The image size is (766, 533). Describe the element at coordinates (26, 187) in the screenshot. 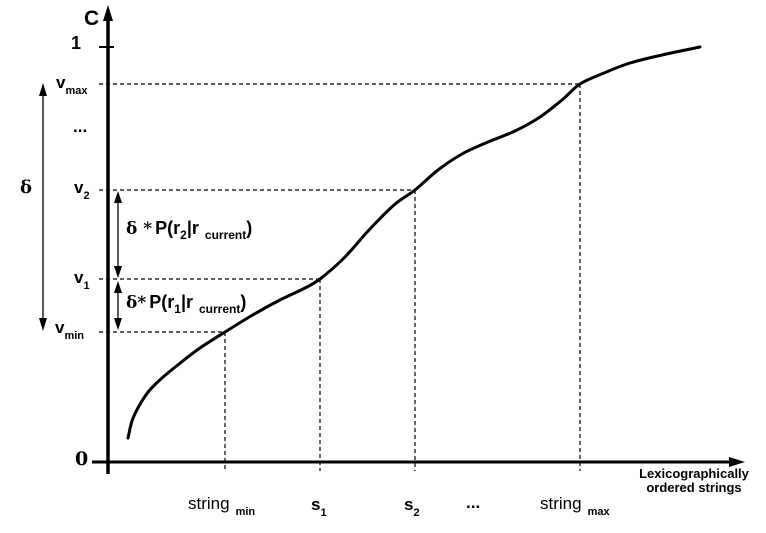

I see `delta-label: δ` at that location.